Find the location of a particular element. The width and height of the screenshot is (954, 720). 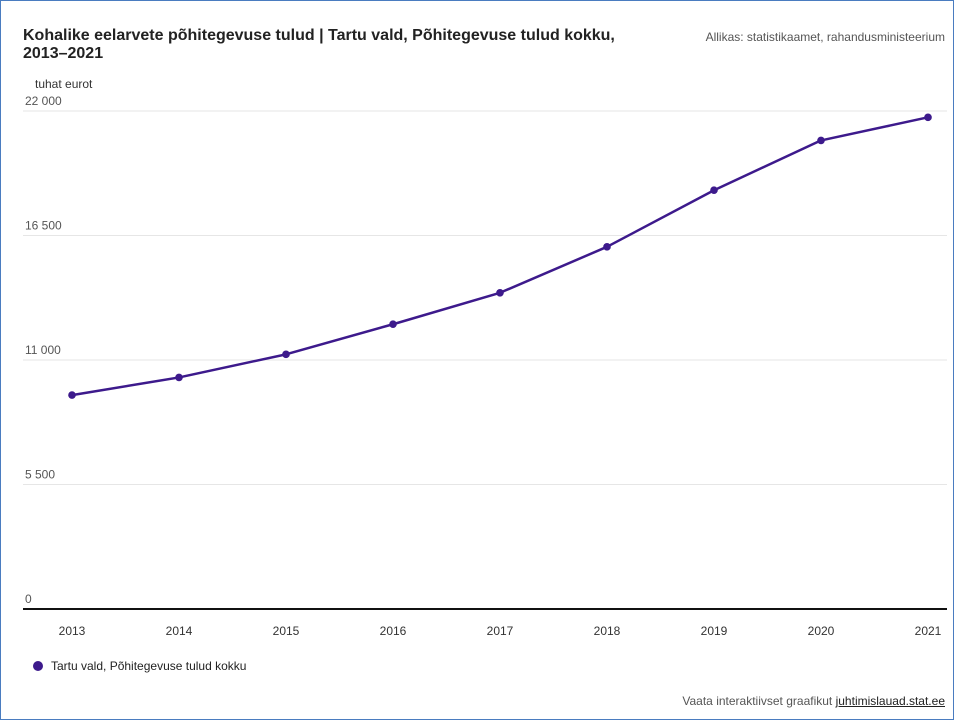

footer-link: juhtimislauad.stat.ee is located at coordinates (890, 701).